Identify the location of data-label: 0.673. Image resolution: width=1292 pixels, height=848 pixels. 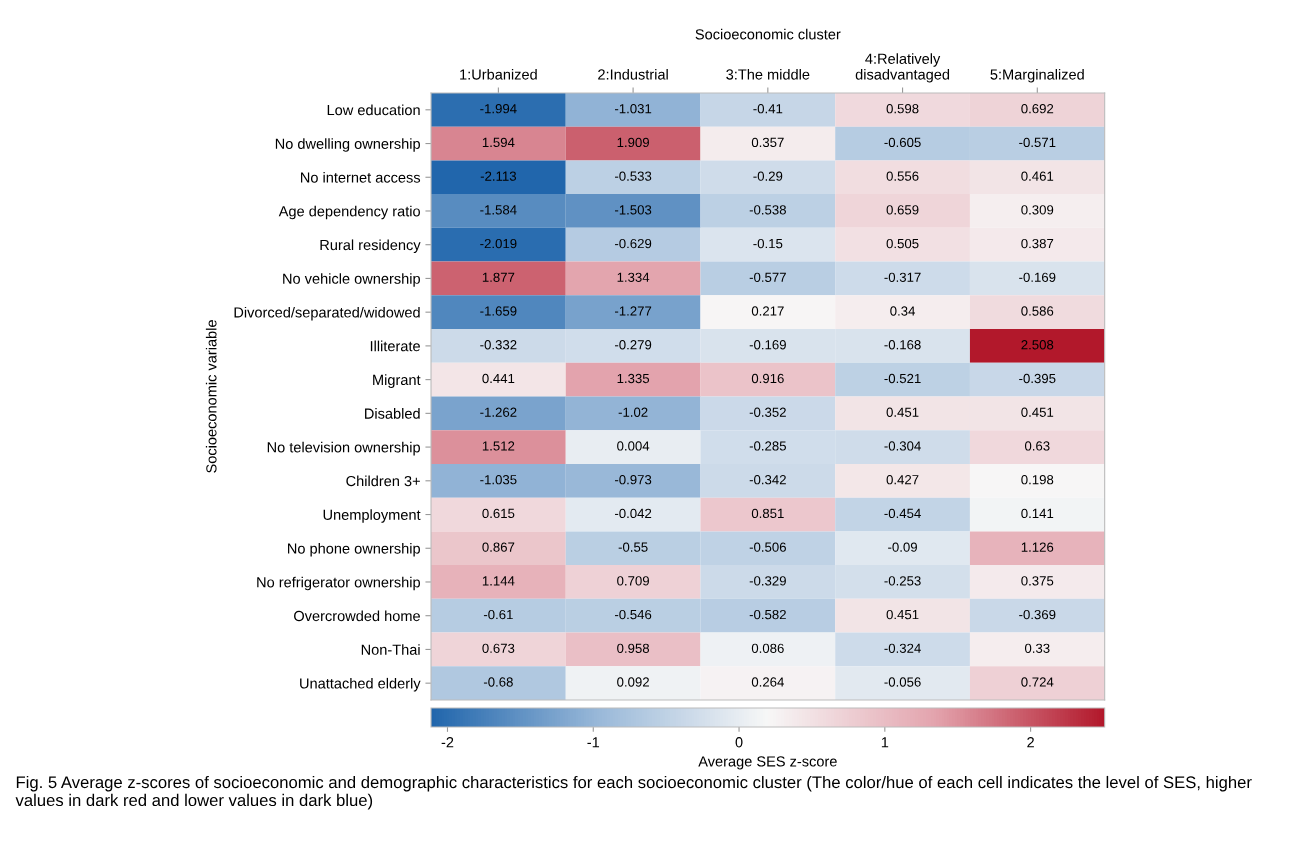
(498, 648).